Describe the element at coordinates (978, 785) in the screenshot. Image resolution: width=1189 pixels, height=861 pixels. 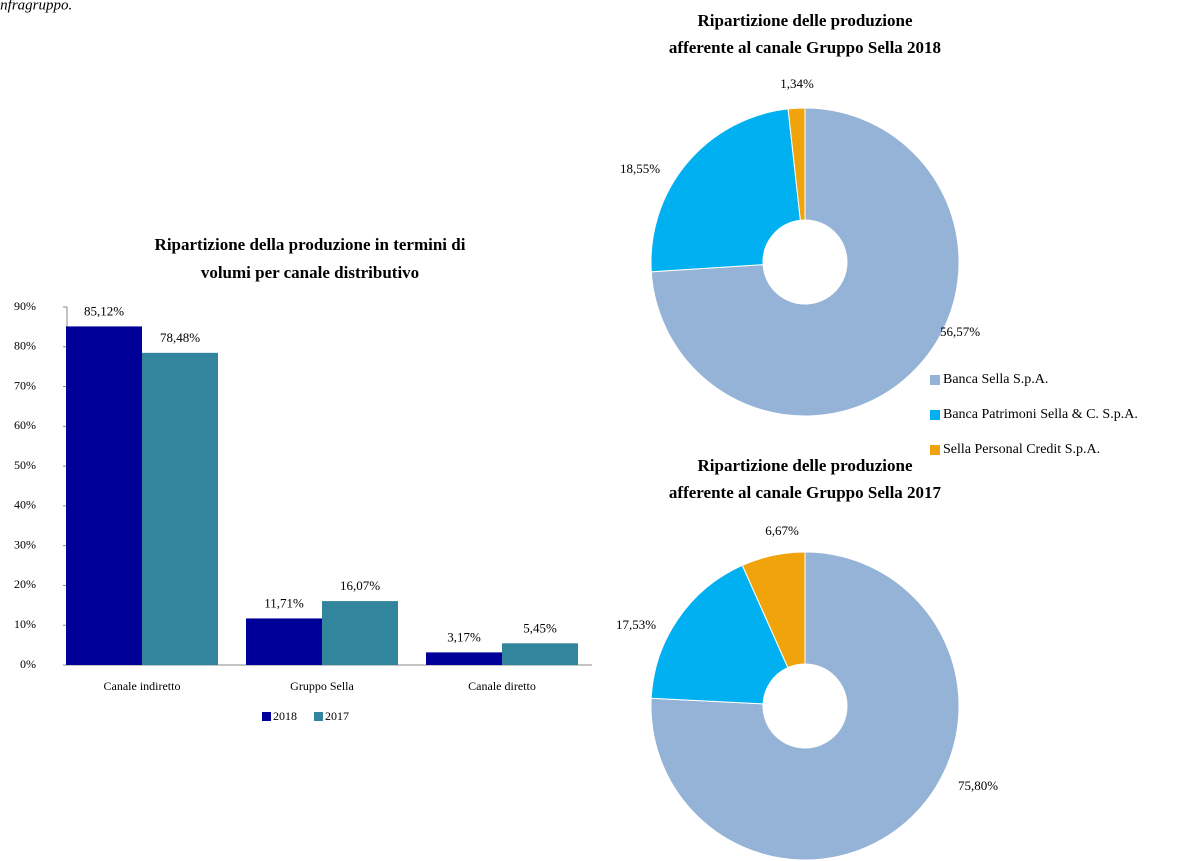
I see `data-label: 75,80%` at that location.